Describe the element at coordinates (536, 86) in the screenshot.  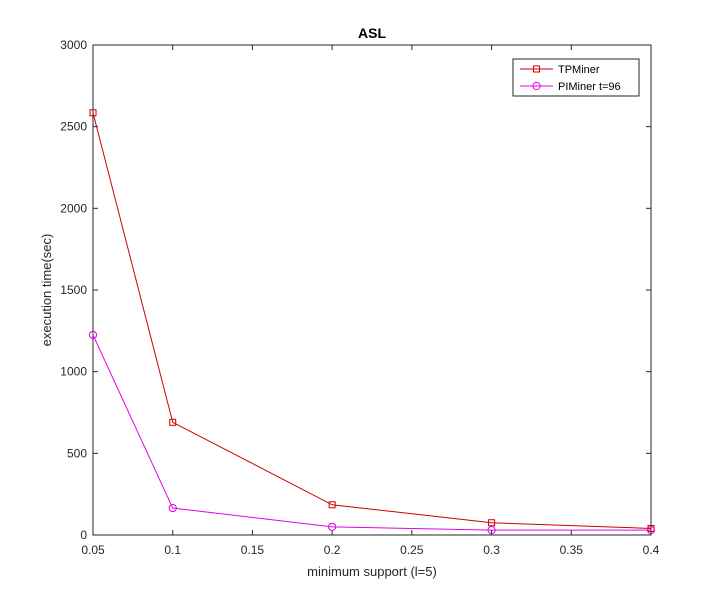
I see `legend-marker-circle` at that location.